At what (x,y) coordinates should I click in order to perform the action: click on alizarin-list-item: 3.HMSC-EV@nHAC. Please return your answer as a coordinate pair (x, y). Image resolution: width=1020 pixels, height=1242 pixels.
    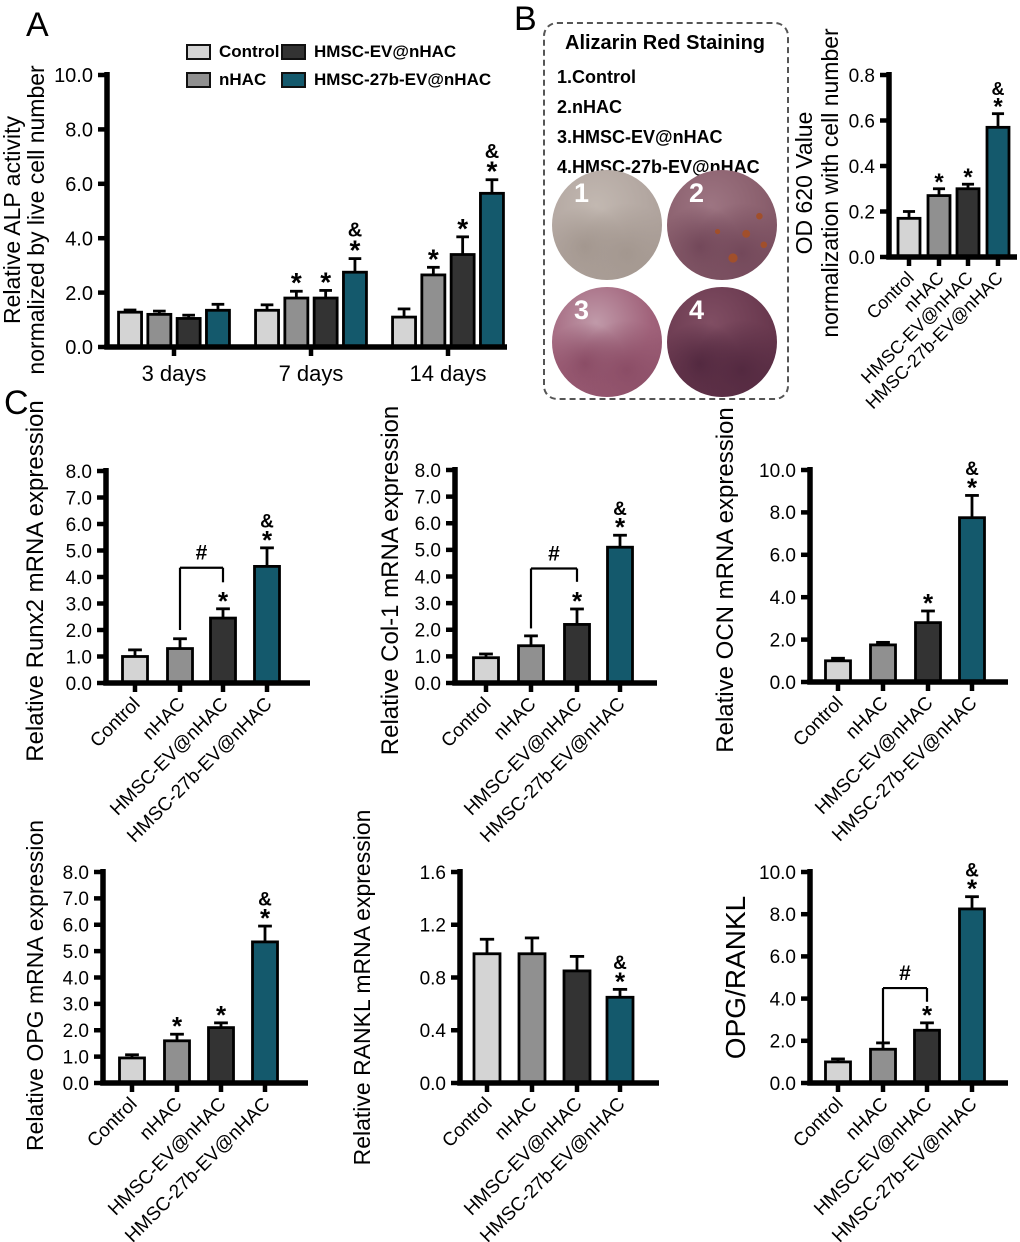
    Looking at the image, I should click on (640, 137).